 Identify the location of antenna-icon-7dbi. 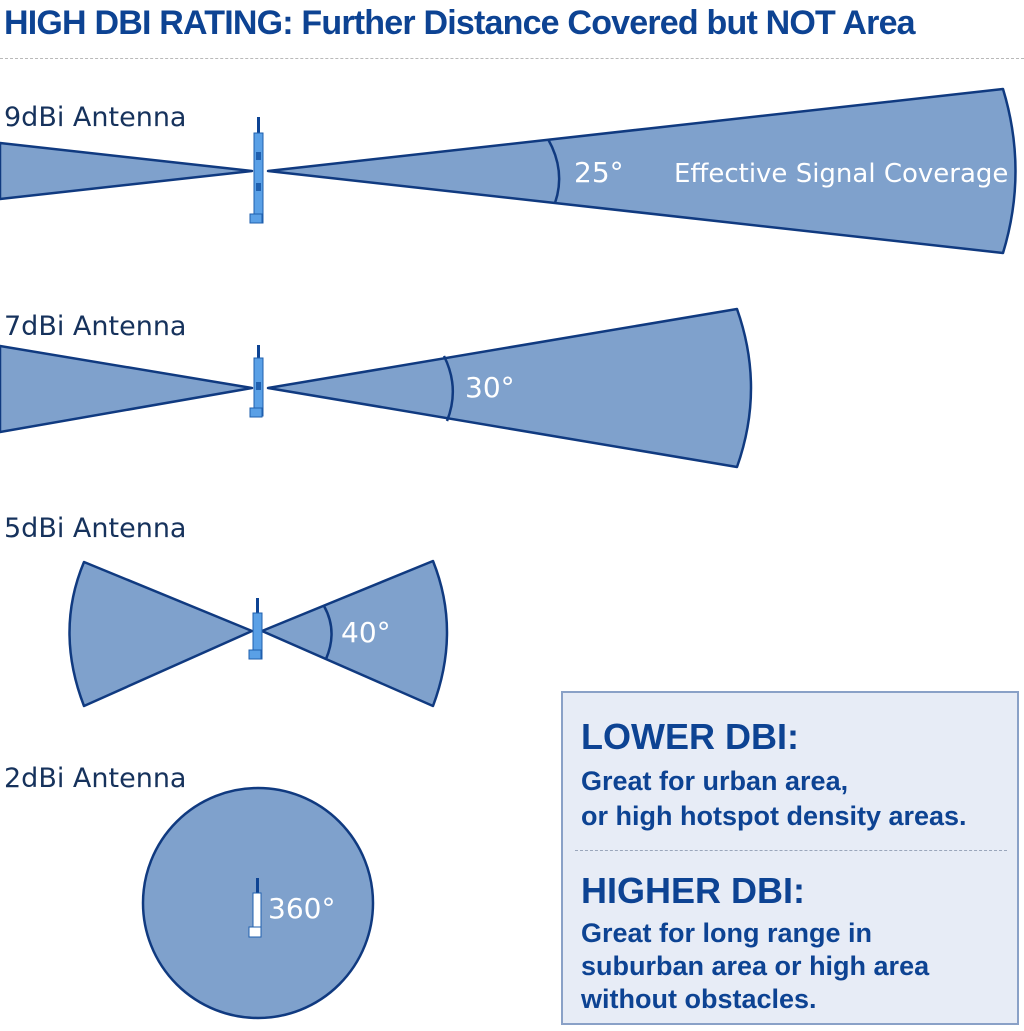
(256, 381).